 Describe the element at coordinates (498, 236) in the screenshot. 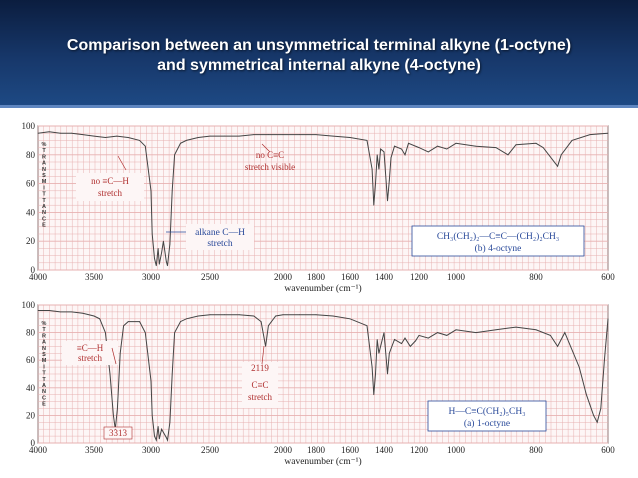

I see `formula-4-octyne: CH₃(CH₂)₂—C≡C—(CH₂)₂CH₃` at that location.